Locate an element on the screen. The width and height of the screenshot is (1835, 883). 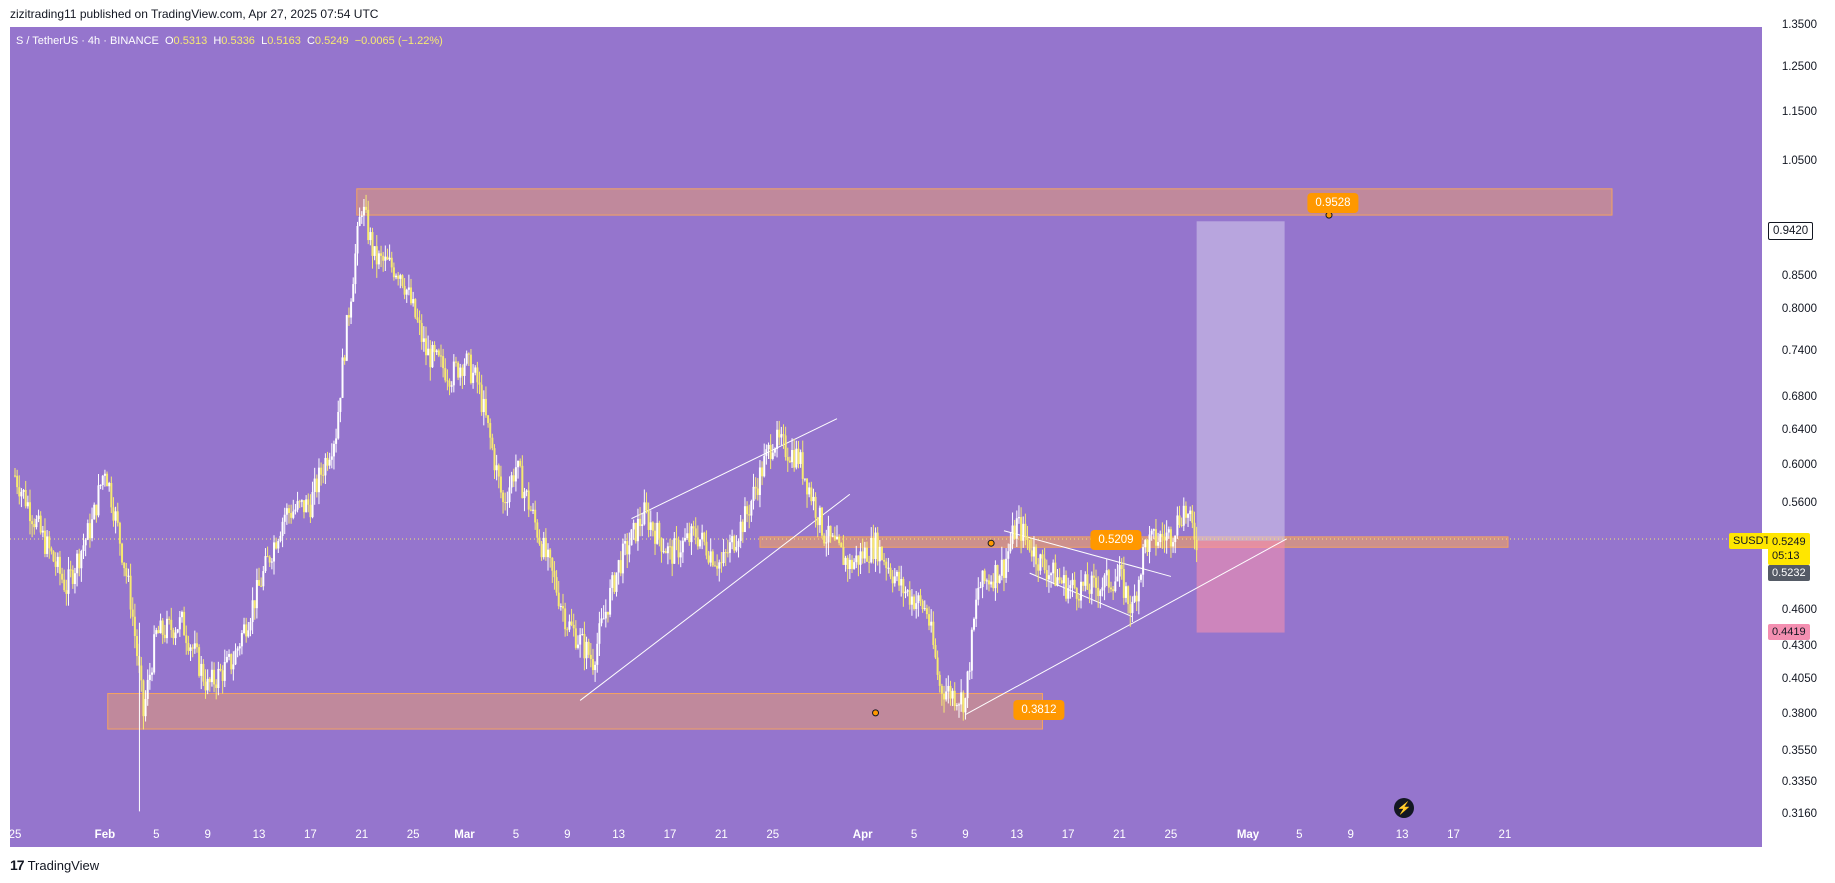
resistance-level-bubble: 0.9528 is located at coordinates (1333, 203).